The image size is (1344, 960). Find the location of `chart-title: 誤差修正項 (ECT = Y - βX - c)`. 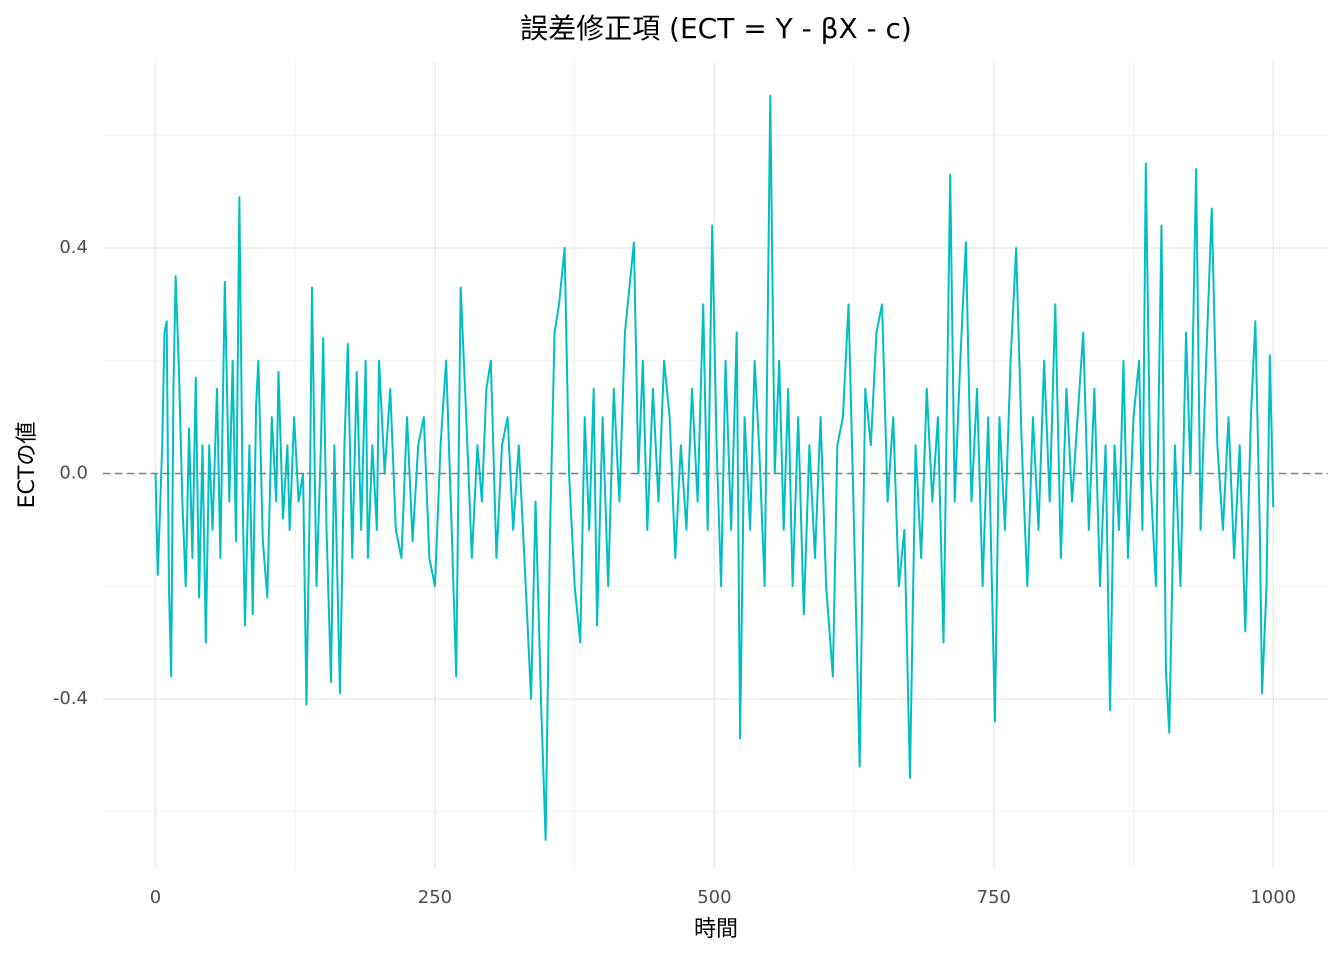

chart-title: 誤差修正項 (ECT = Y - βX - c) is located at coordinates (716, 28).